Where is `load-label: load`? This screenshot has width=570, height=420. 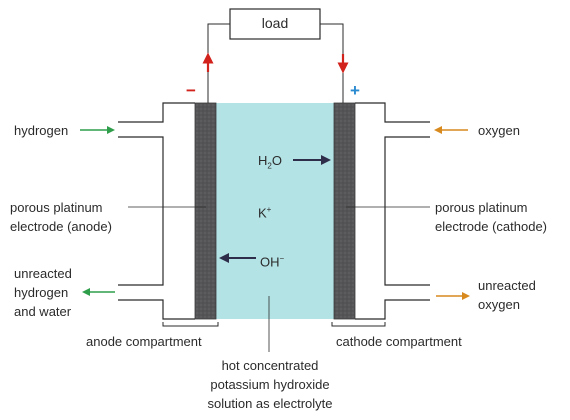 load-label: load is located at coordinates (275, 23).